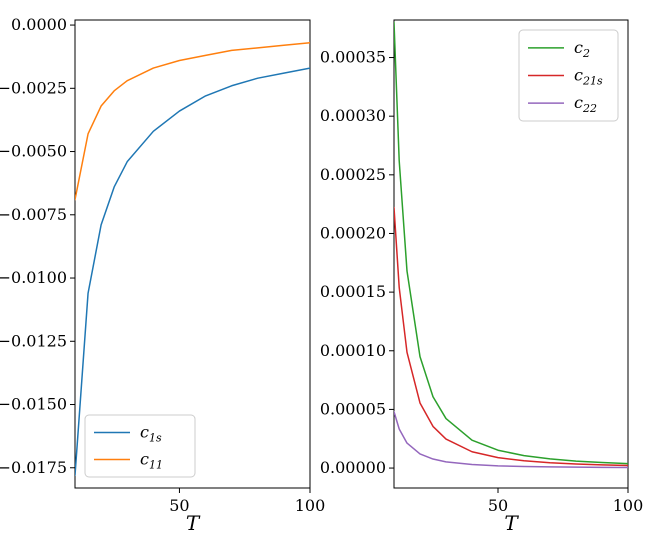 The height and width of the screenshot is (558, 664). What do you see at coordinates (151, 434) in the screenshot?
I see `legend-label-c1s: c1s` at bounding box center [151, 434].